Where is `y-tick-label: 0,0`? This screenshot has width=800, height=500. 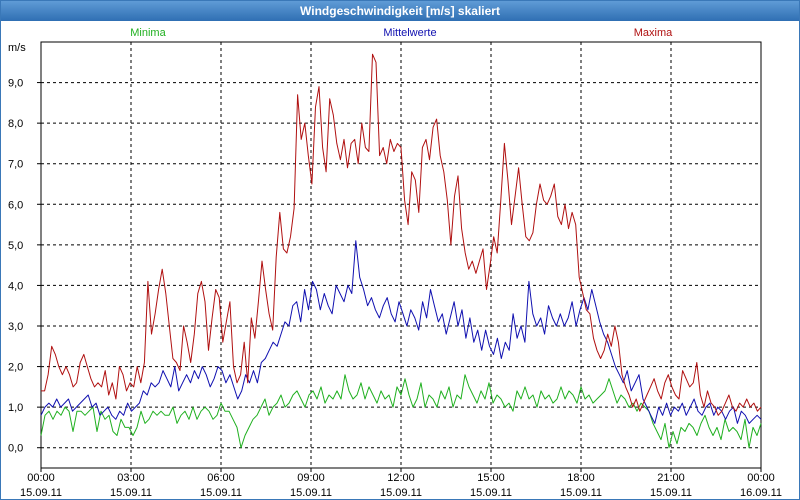
y-tick-label: 0,0 is located at coordinates (15, 449).